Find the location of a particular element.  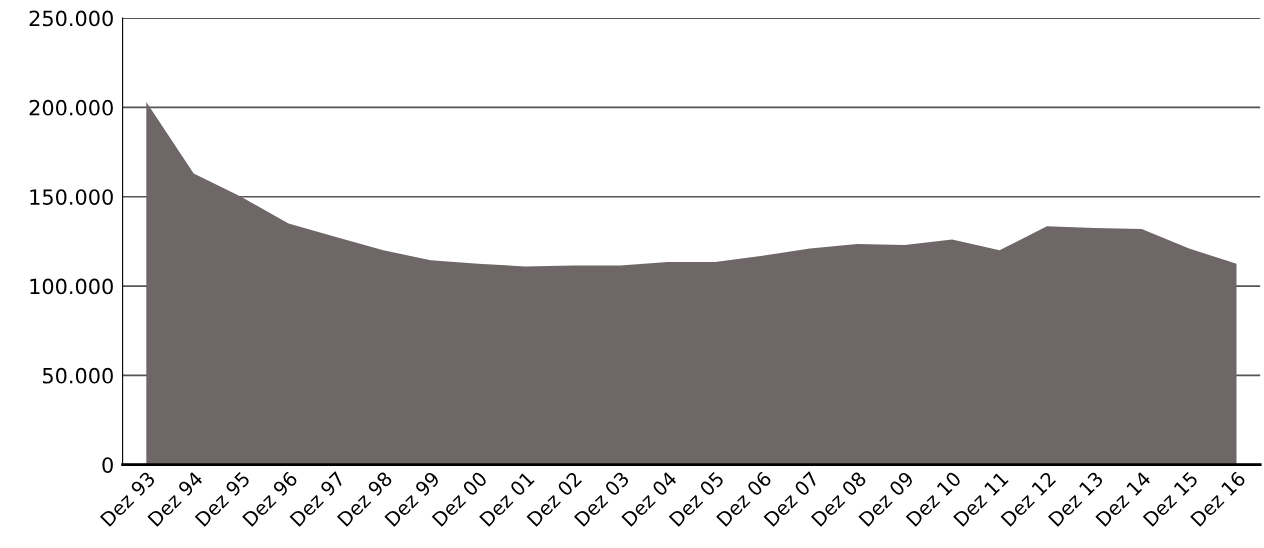

y-tick-label: 50.000 is located at coordinates (77, 375).